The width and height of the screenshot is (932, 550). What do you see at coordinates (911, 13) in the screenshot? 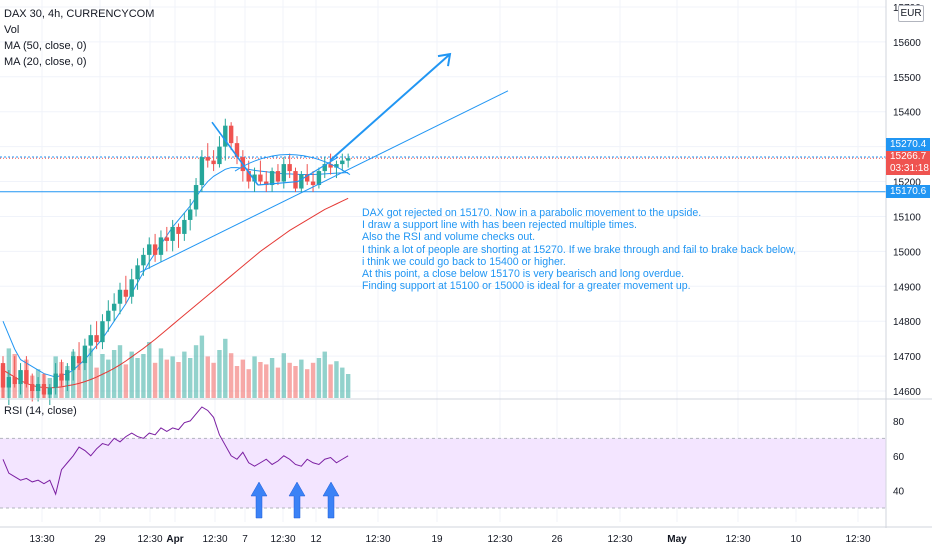
I see `currency-button: EUR` at bounding box center [911, 13].